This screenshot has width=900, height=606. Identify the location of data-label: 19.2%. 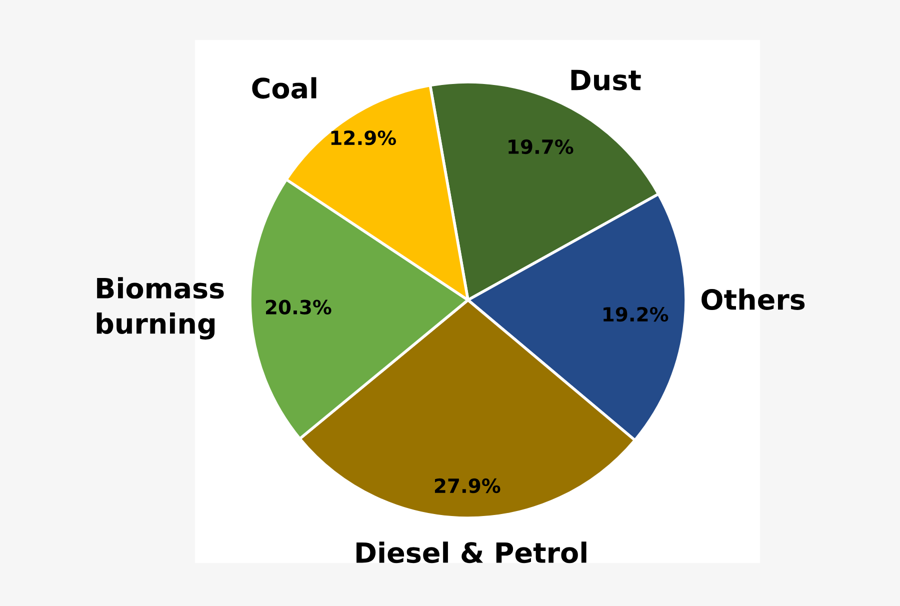
(636, 314).